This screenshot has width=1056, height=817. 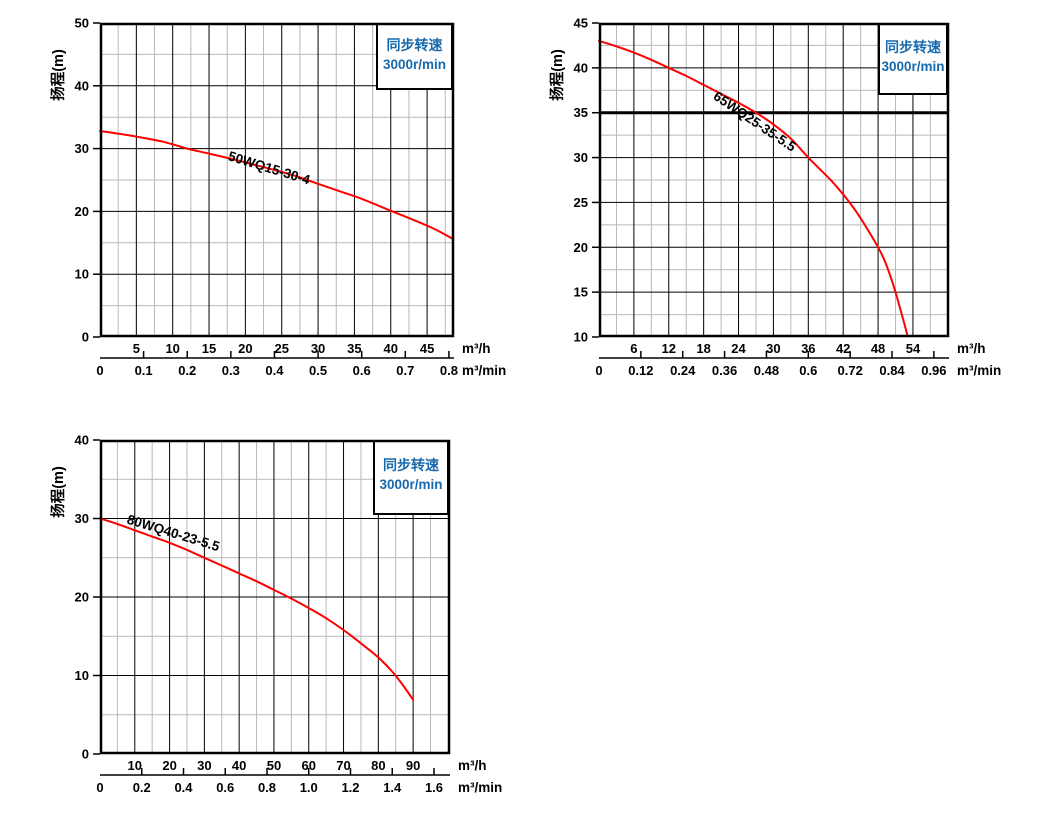 I want to click on x-tick-label: 5, so click(x=136, y=348).